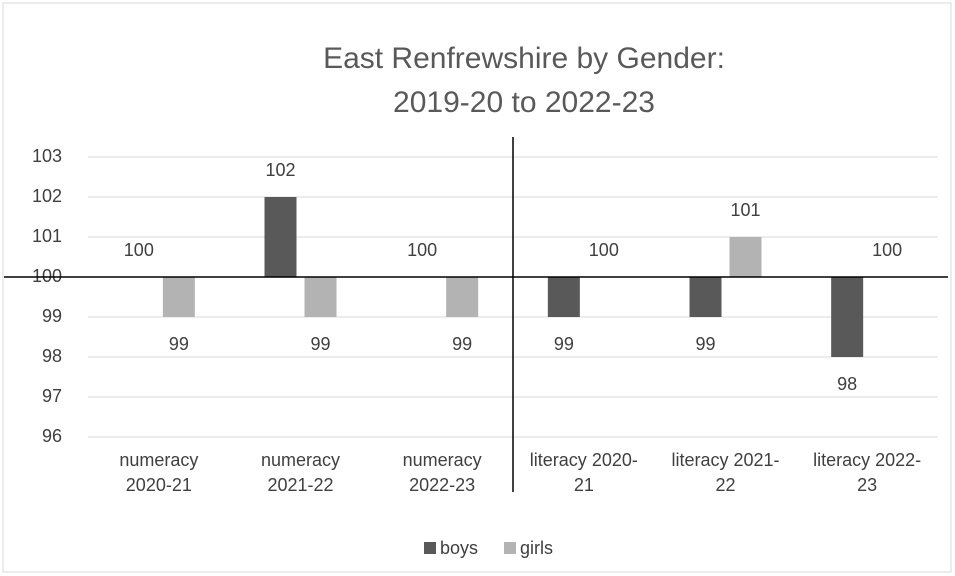 Image resolution: width=955 pixels, height=576 pixels. I want to click on y-tick-label: 97, so click(52, 396).